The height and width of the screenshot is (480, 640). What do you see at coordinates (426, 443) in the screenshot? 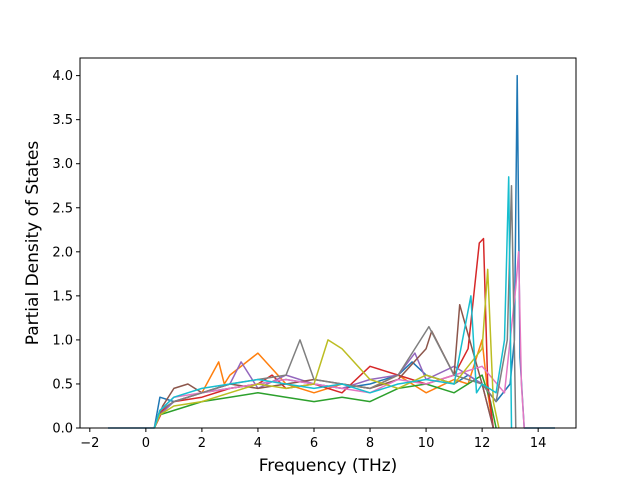
I see `x-tick-label: 10` at bounding box center [426, 443].